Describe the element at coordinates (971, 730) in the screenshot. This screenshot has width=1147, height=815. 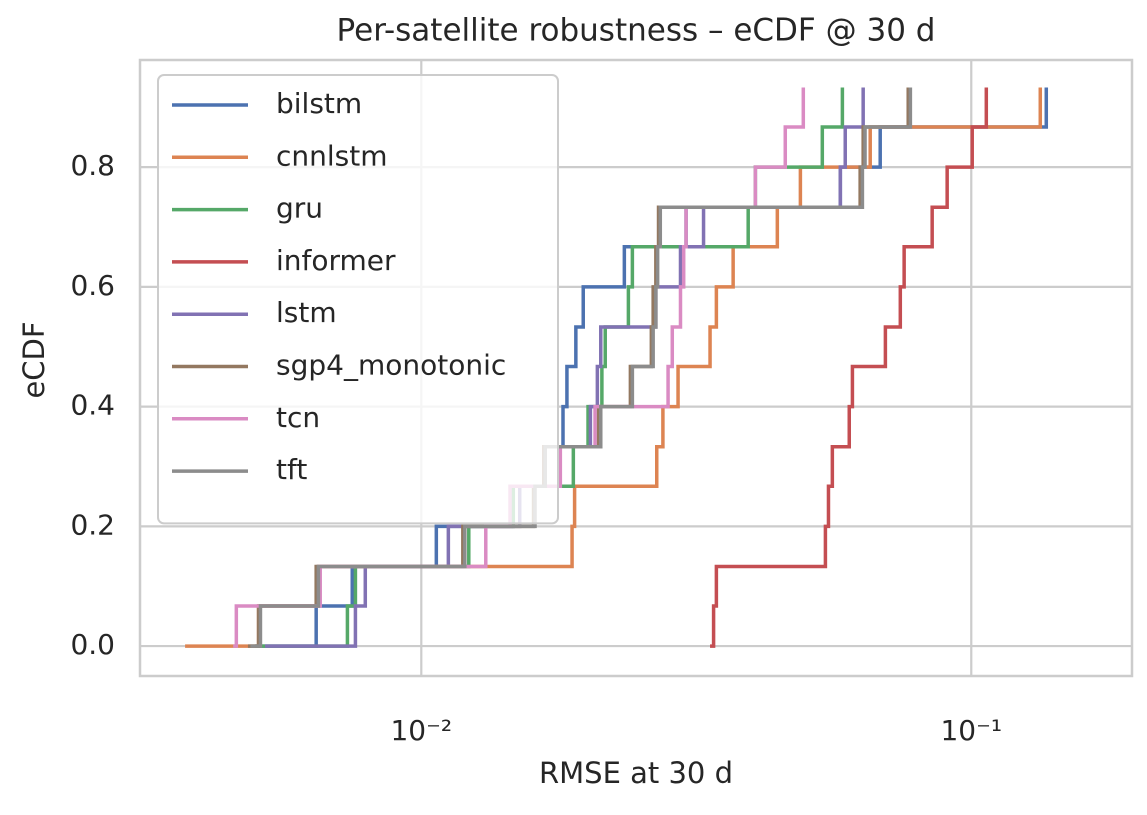
I see `x-tick-label: 10⁻¹` at that location.